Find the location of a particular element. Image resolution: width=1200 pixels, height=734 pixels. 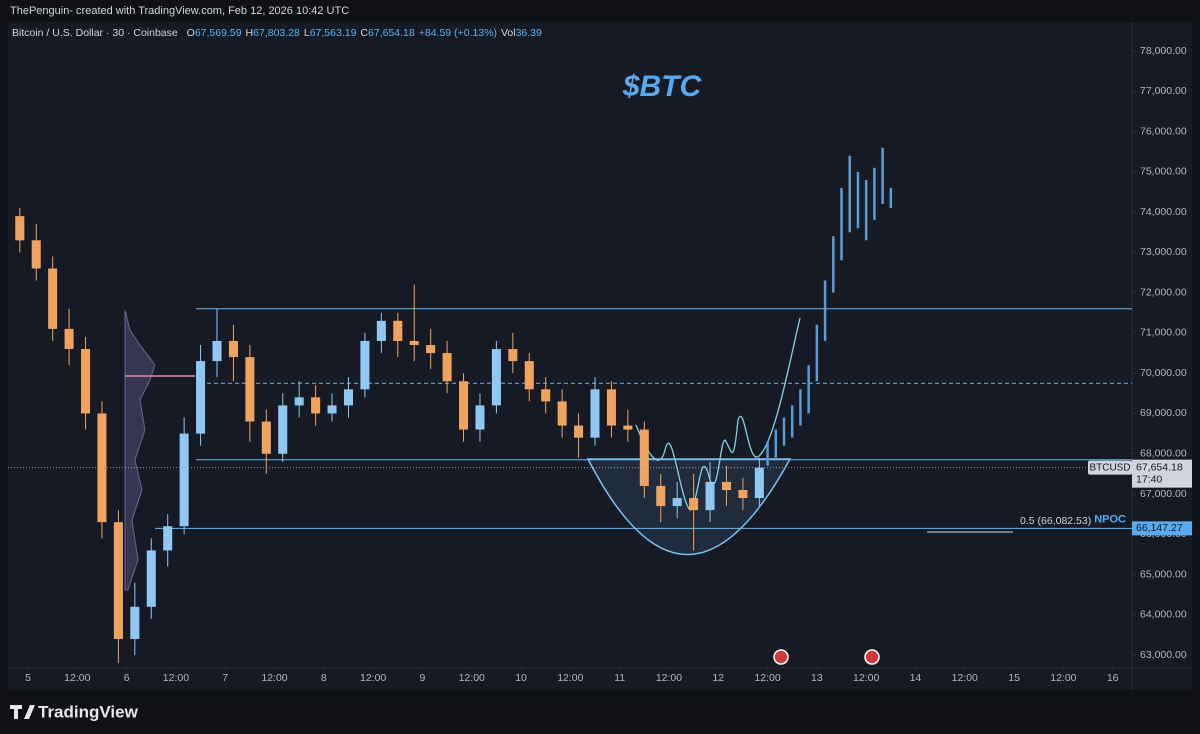

ohlc-key: C is located at coordinates (364, 33).